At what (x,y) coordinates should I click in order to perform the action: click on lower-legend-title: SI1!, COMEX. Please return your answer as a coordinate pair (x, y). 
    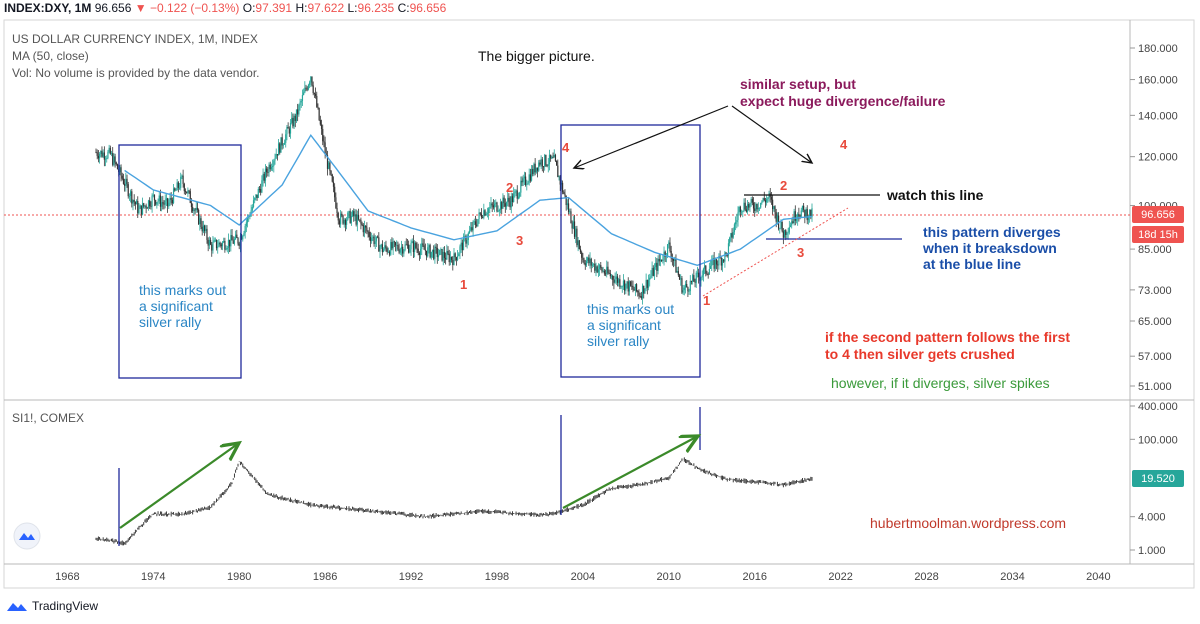
    Looking at the image, I should click on (48, 418).